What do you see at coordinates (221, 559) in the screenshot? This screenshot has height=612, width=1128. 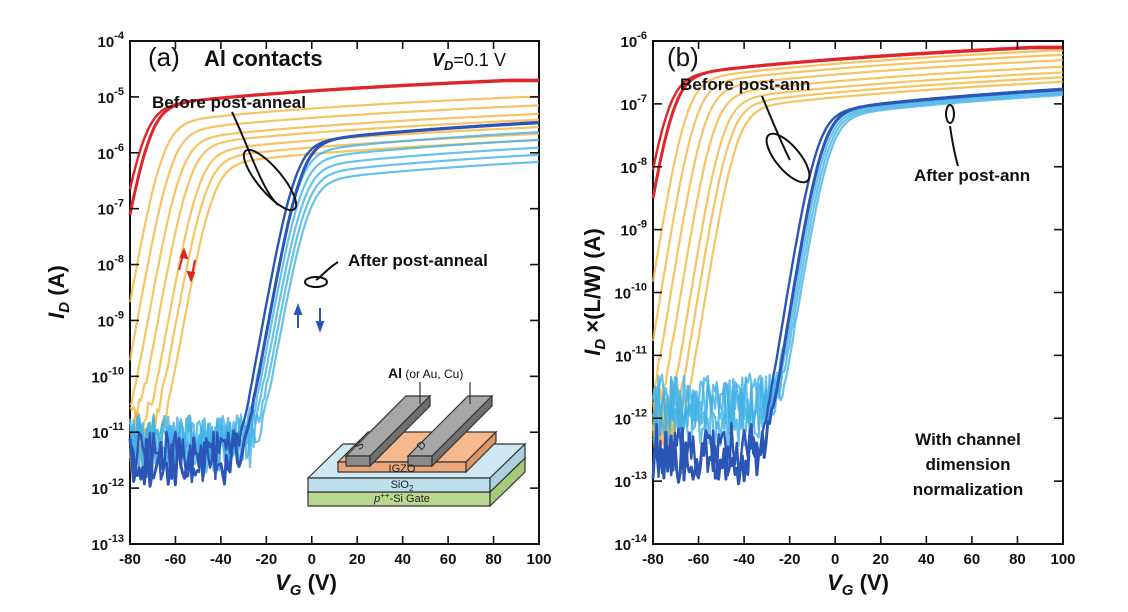 I see `xtick-label-a-2: -40` at bounding box center [221, 559].